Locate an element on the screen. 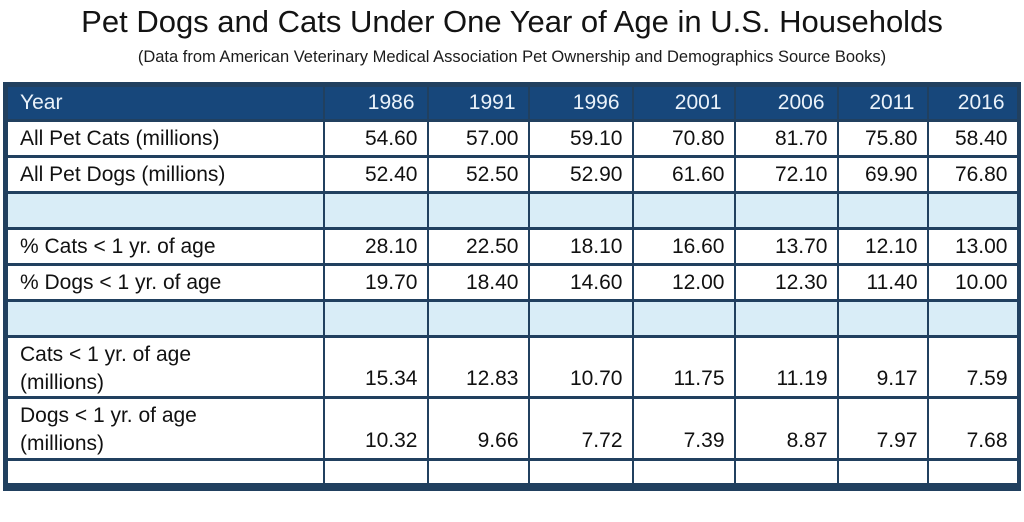 This screenshot has width=1024, height=522. table-cell: 61.60 is located at coordinates (683, 174).